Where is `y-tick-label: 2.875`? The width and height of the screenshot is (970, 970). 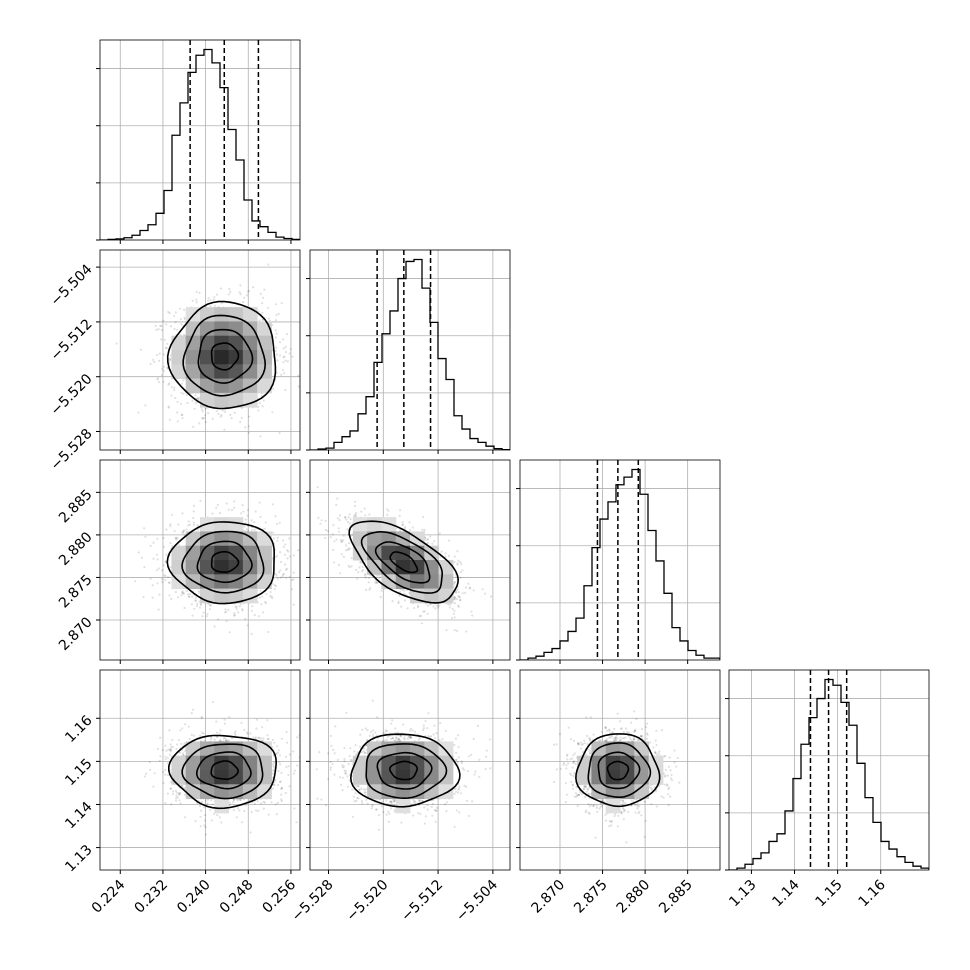 y-tick-label: 2.875 is located at coordinates (76, 592).